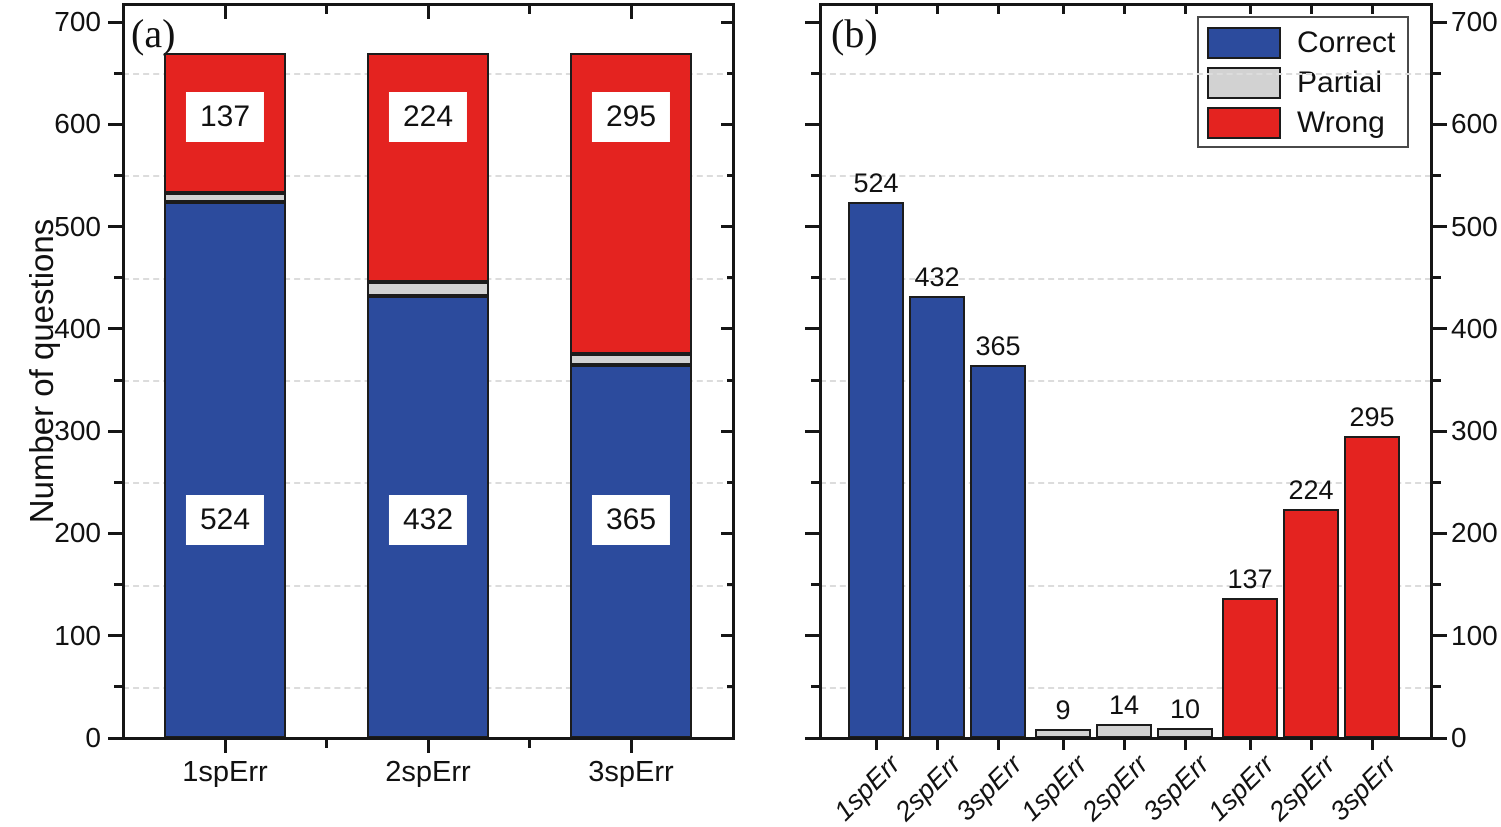  I want to click on y-tick-value-left: 300, so click(77, 431).